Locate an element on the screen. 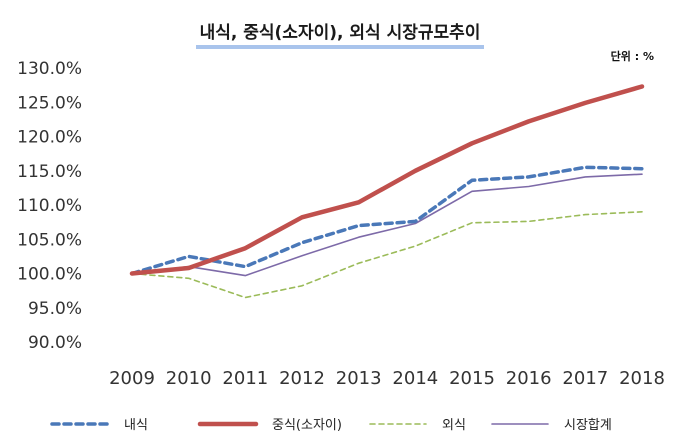 This screenshot has width=680, height=446. x-tick-label: 2018 is located at coordinates (642, 378).